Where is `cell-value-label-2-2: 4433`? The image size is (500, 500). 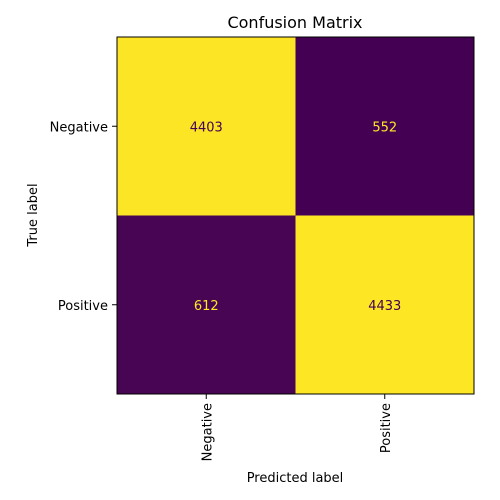 cell-value-label-2-2: 4433 is located at coordinates (384, 306).